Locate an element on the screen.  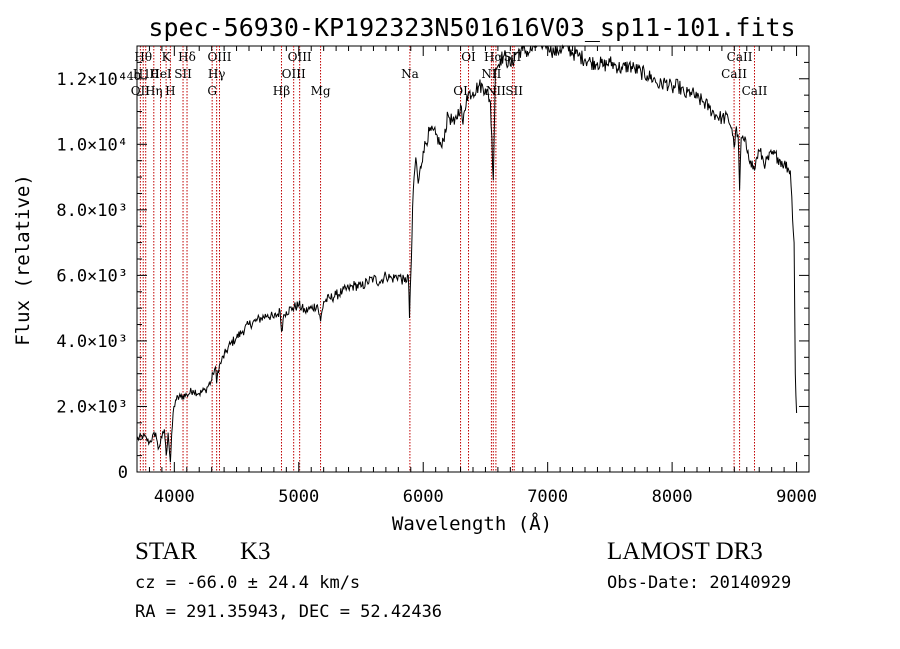
y-tick-label: 1.2×10⁴ is located at coordinates (92, 80).